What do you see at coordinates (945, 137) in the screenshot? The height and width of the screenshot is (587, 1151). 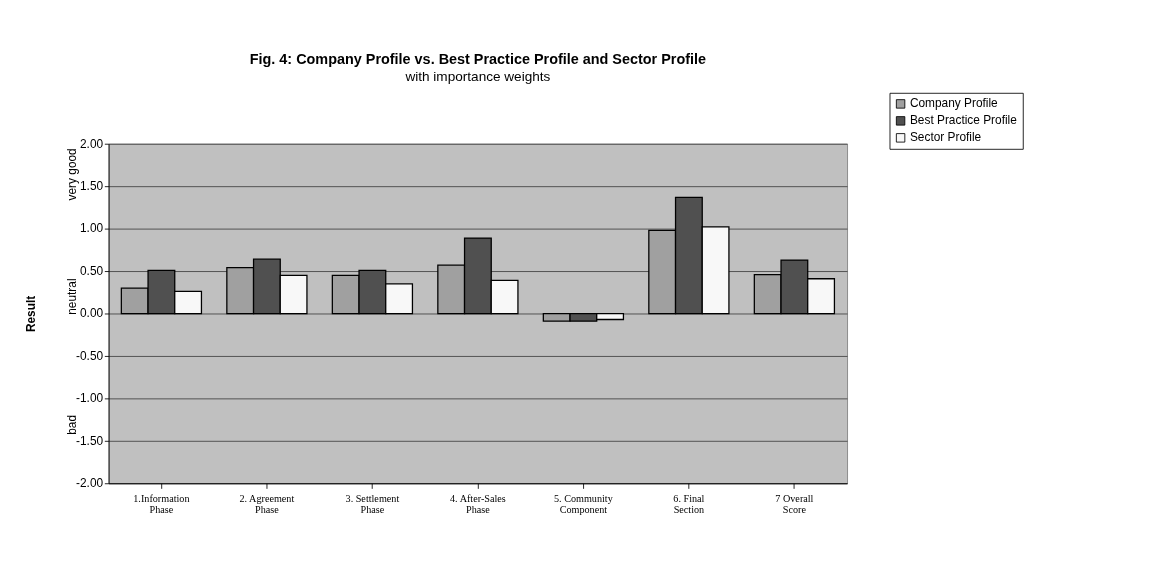 I see `legend-label: Sector Profile` at bounding box center [945, 137].